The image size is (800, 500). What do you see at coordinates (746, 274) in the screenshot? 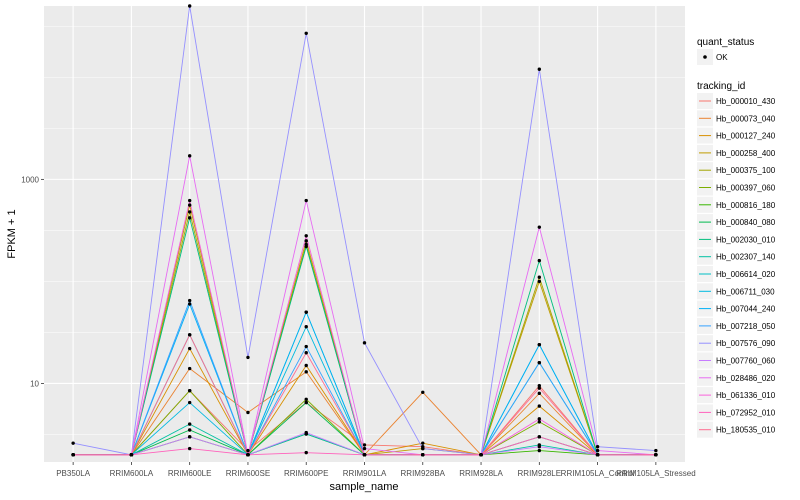
I see `legend-label-tracking-id: Hb_006614_020` at bounding box center [746, 274].